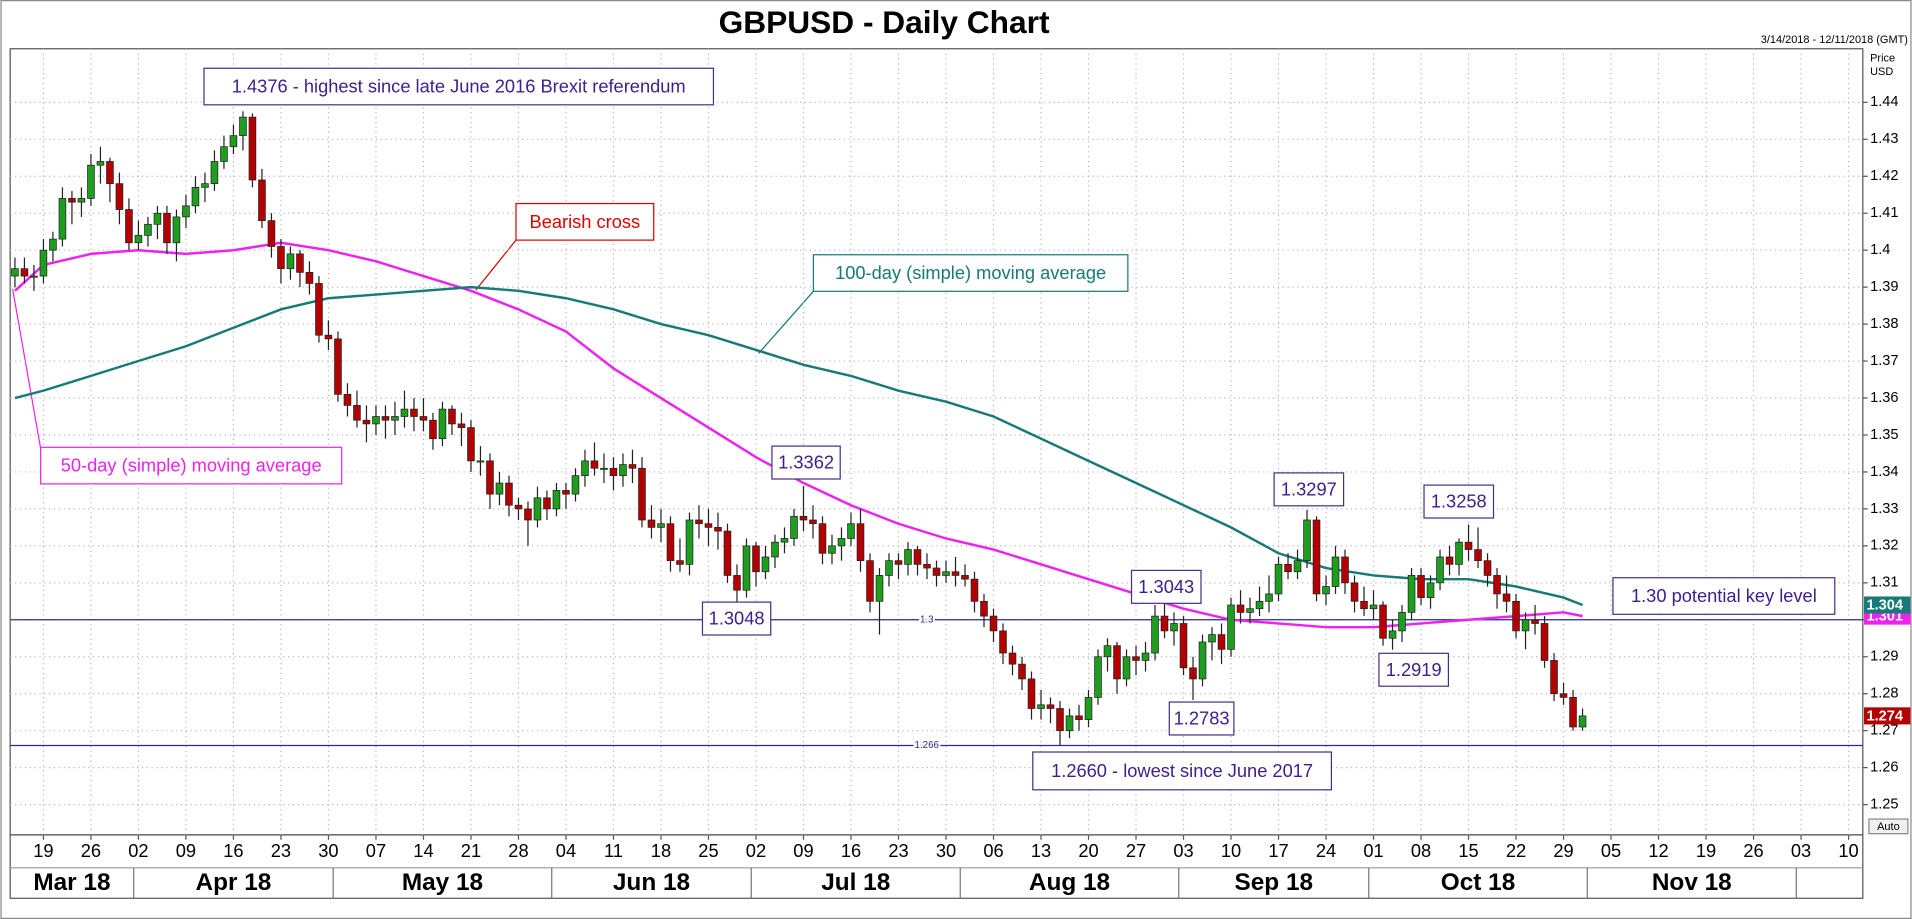  What do you see at coordinates (1884, 767) in the screenshot?
I see `y-tick-label: 1.26` at bounding box center [1884, 767].